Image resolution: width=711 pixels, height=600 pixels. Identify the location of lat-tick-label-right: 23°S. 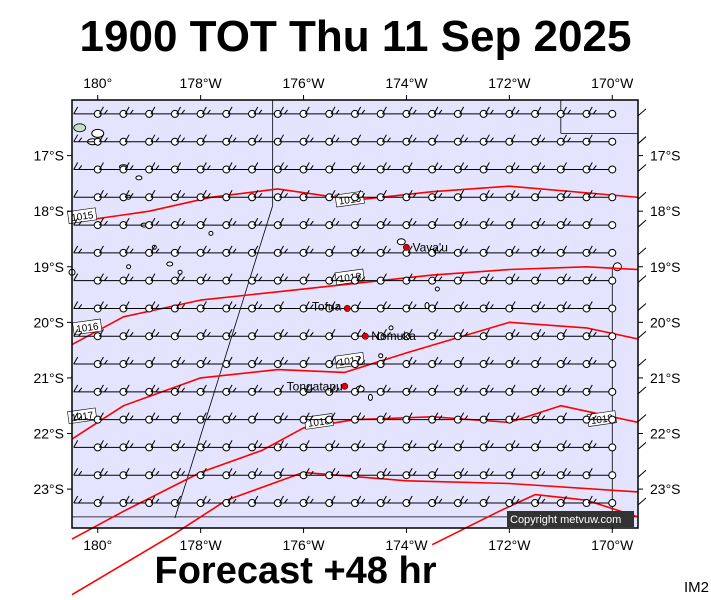
(665, 489).